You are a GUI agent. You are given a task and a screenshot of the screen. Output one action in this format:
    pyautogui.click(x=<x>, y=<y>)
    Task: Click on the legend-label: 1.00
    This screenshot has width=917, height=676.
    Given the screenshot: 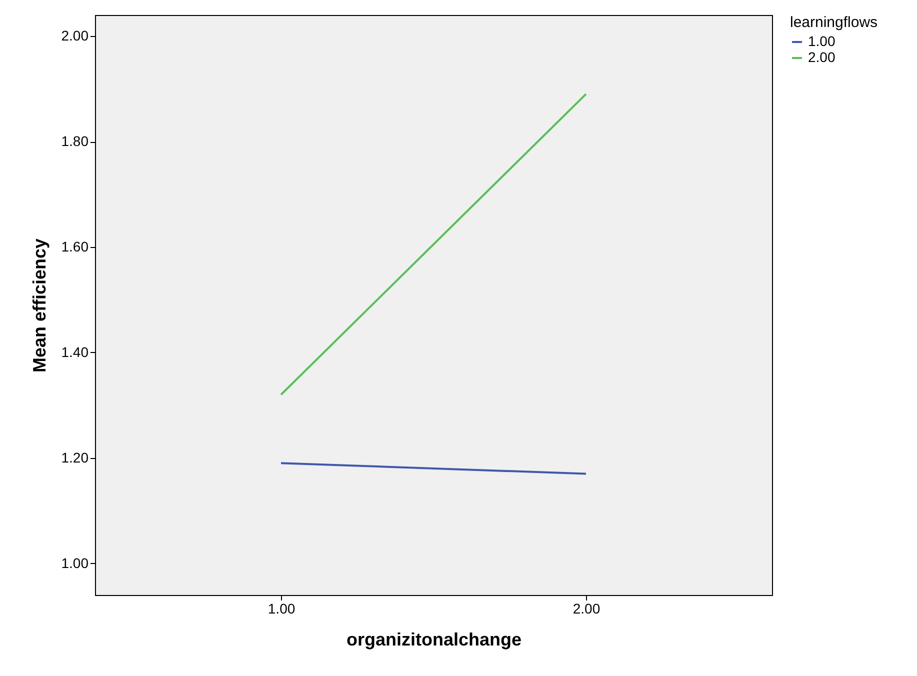 What is the action you would take?
    pyautogui.click(x=822, y=41)
    